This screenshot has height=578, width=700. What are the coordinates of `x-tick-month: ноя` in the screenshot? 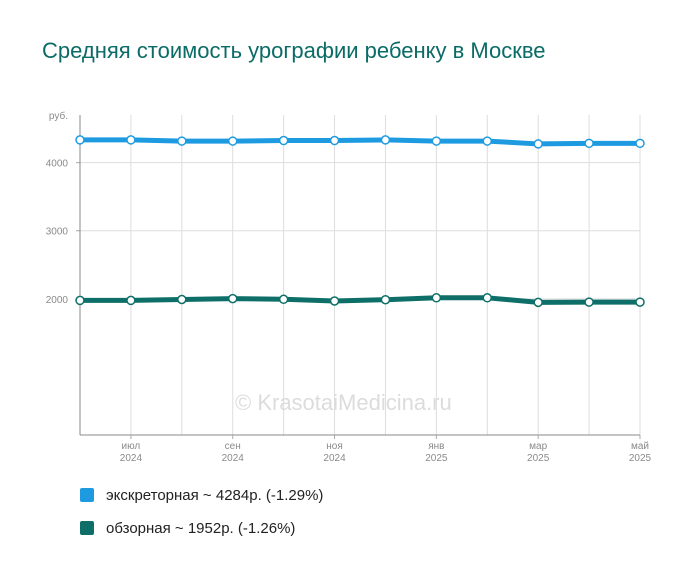 It's located at (334, 446).